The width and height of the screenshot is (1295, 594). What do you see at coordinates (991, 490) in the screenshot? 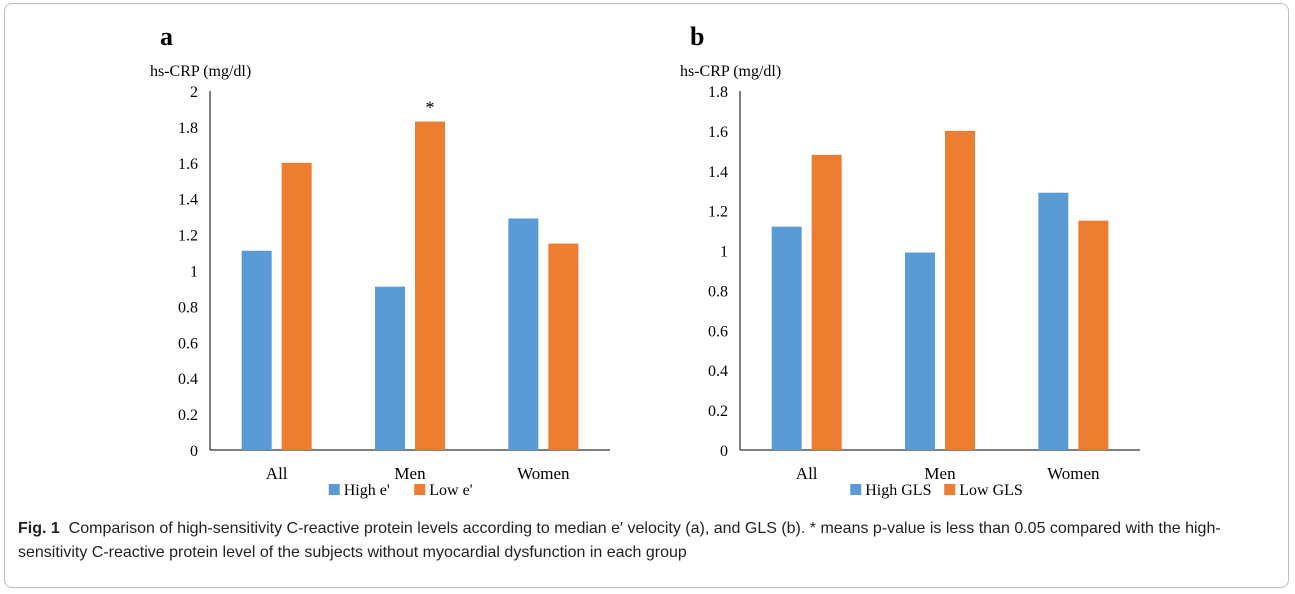
I see `legend-label-1: Low GLS` at bounding box center [991, 490].